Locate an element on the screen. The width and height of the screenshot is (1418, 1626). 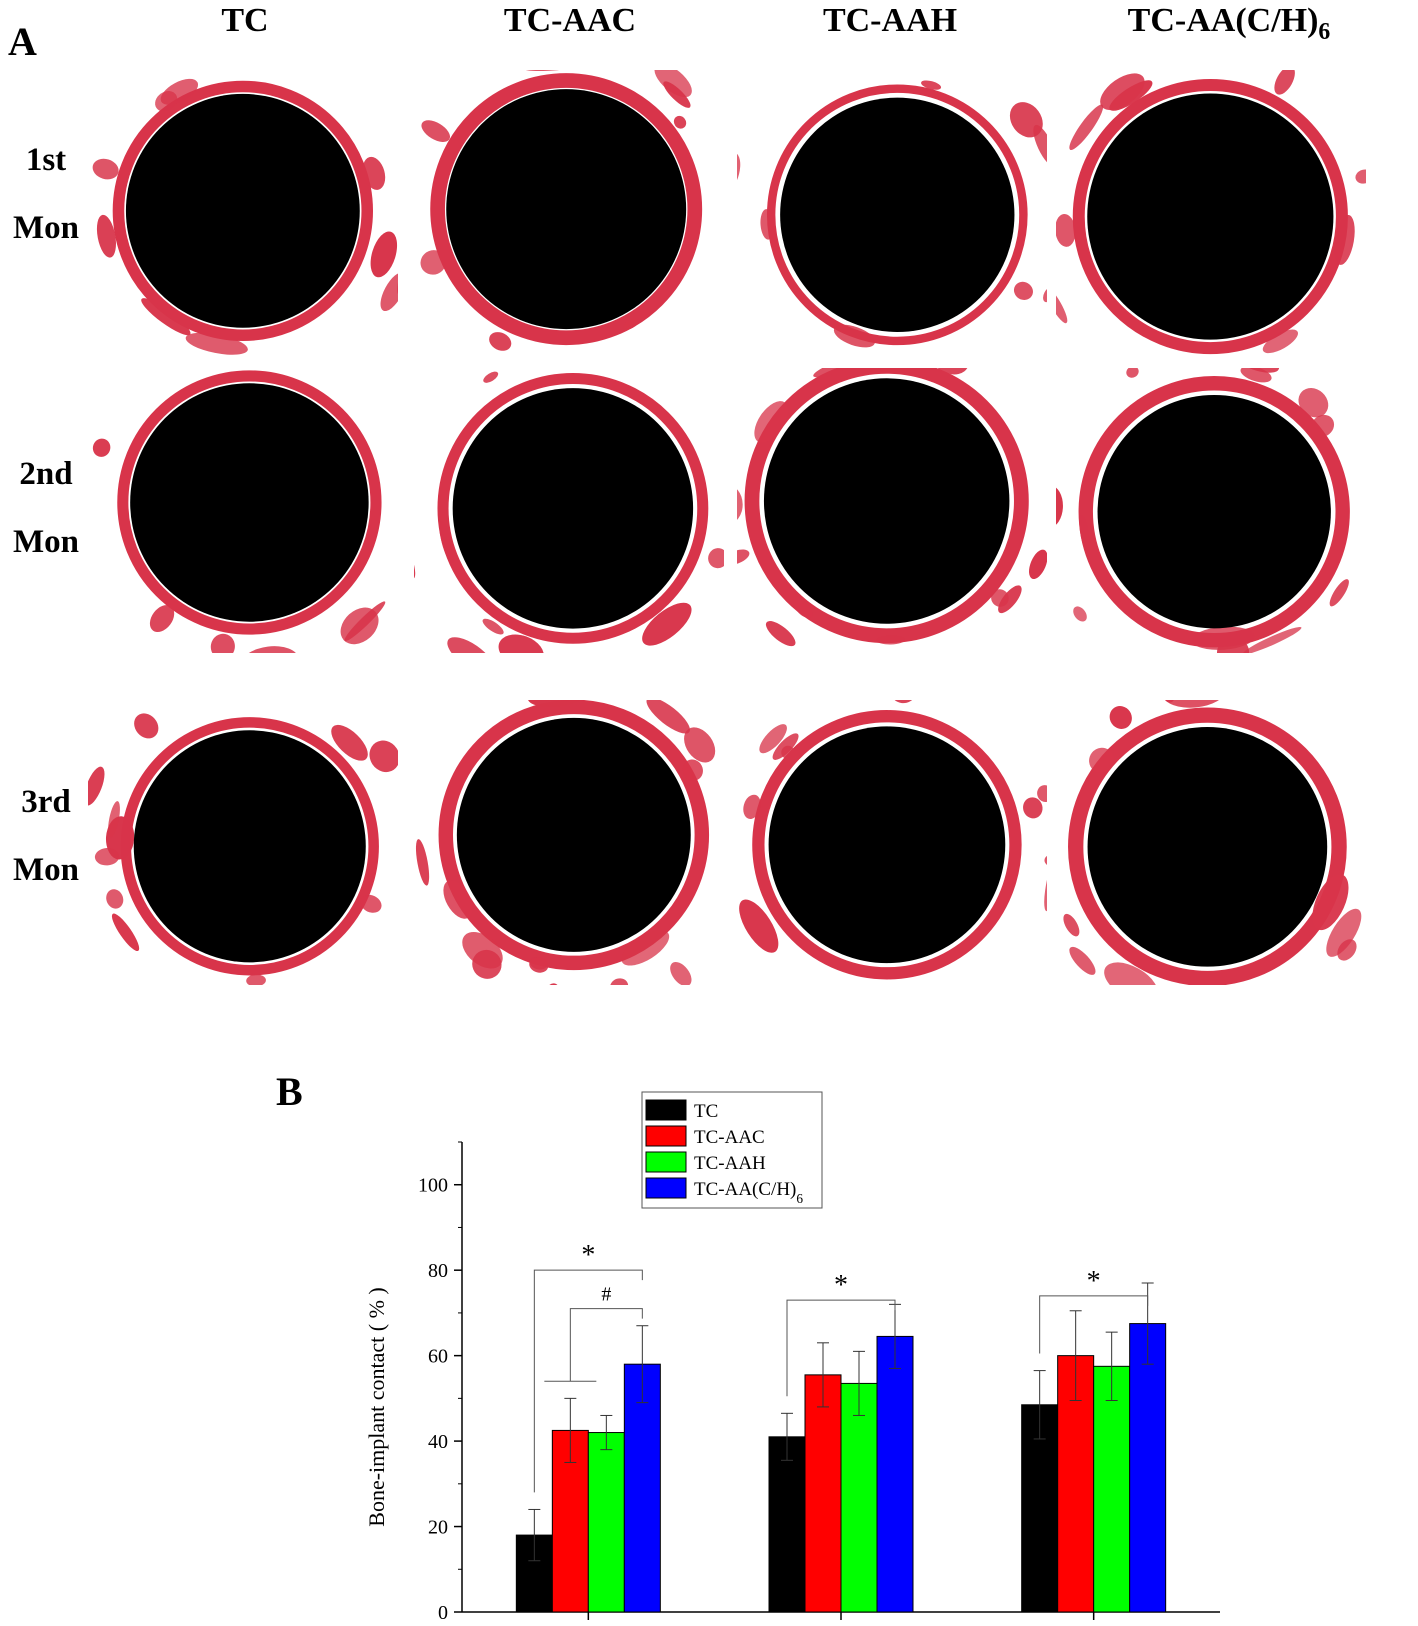
y-tick-label: 100 is located at coordinates (433, 1186).